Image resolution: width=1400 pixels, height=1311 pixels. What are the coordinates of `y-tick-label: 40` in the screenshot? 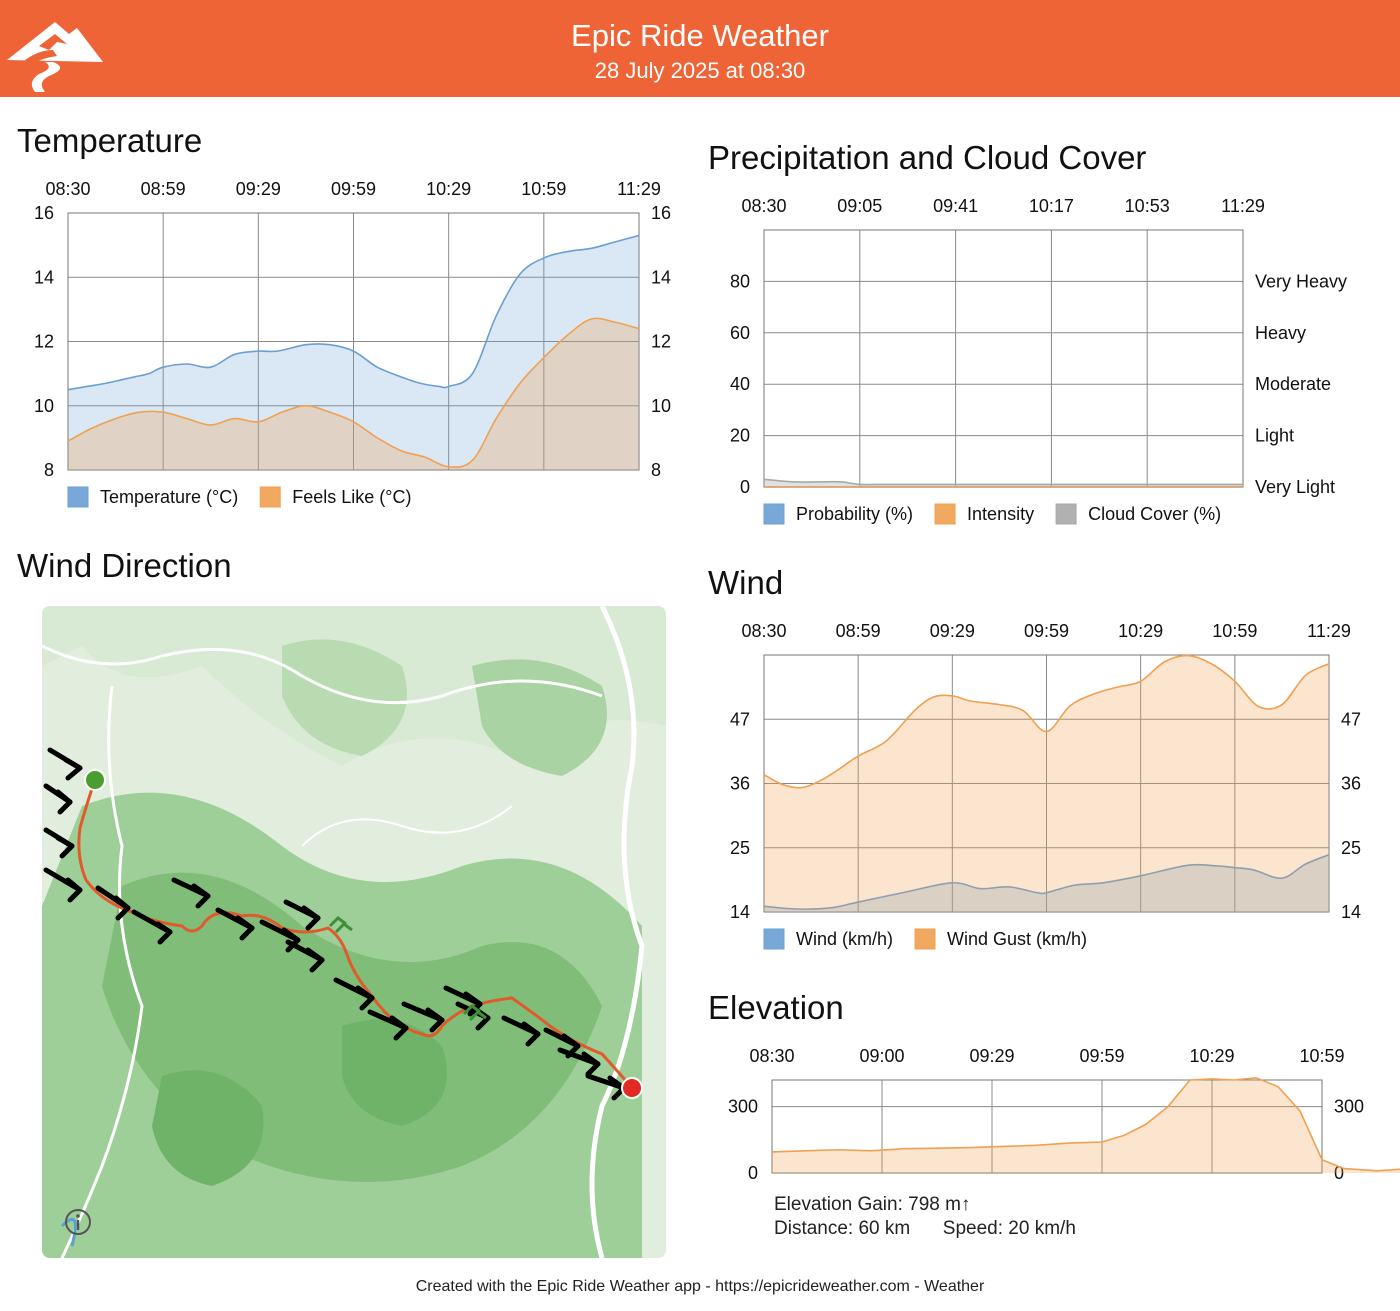 It's located at (740, 384).